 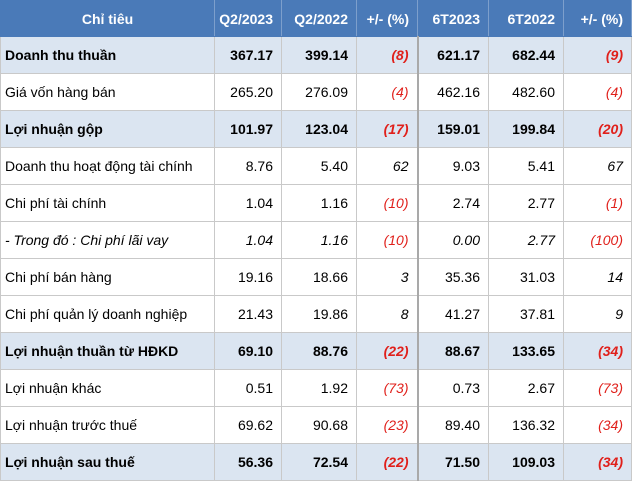 I want to click on cell-6t2023: 88.67, so click(x=452, y=351).